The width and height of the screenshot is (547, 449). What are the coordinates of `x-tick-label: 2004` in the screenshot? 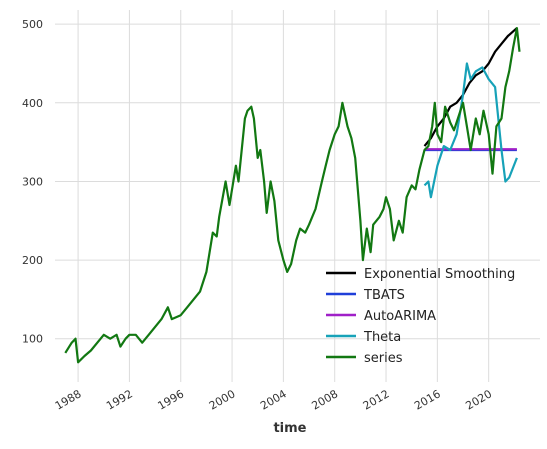 It's located at (273, 399).